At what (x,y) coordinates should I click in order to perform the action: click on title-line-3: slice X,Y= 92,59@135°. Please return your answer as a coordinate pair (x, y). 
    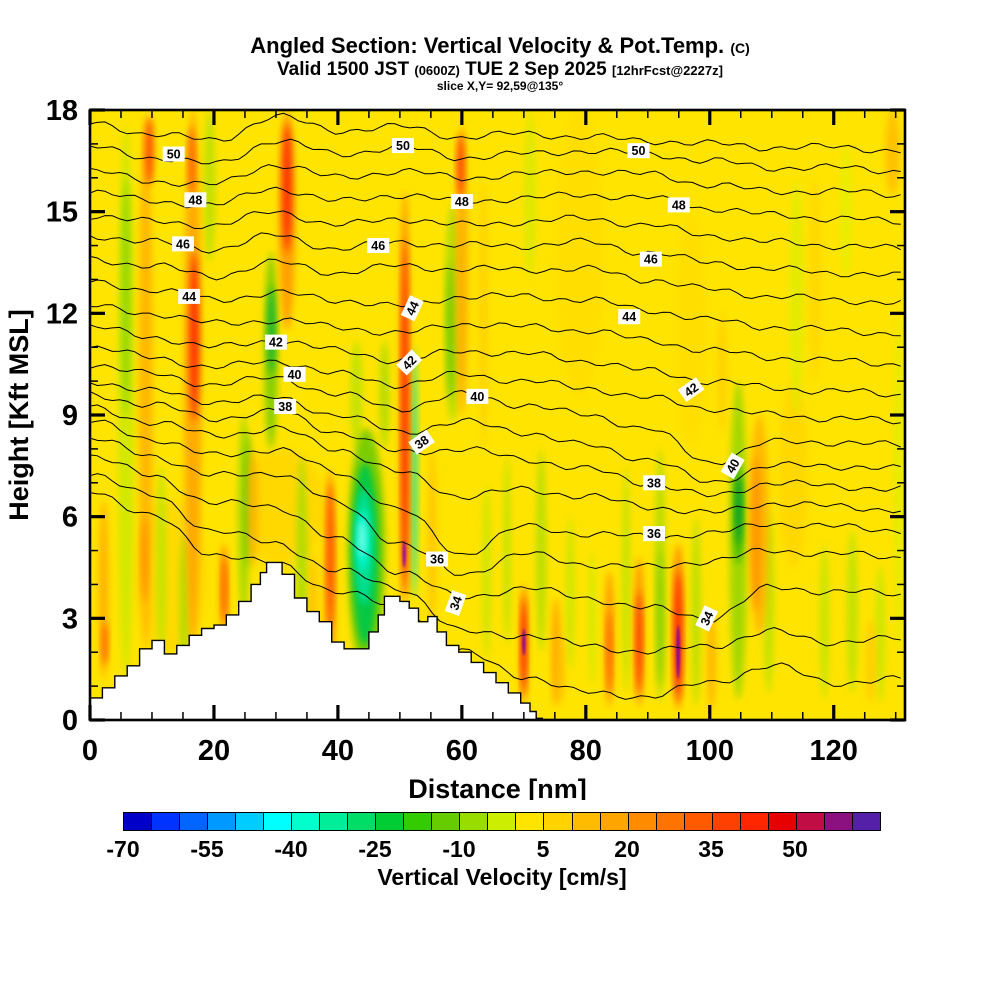
    Looking at the image, I should click on (500, 85).